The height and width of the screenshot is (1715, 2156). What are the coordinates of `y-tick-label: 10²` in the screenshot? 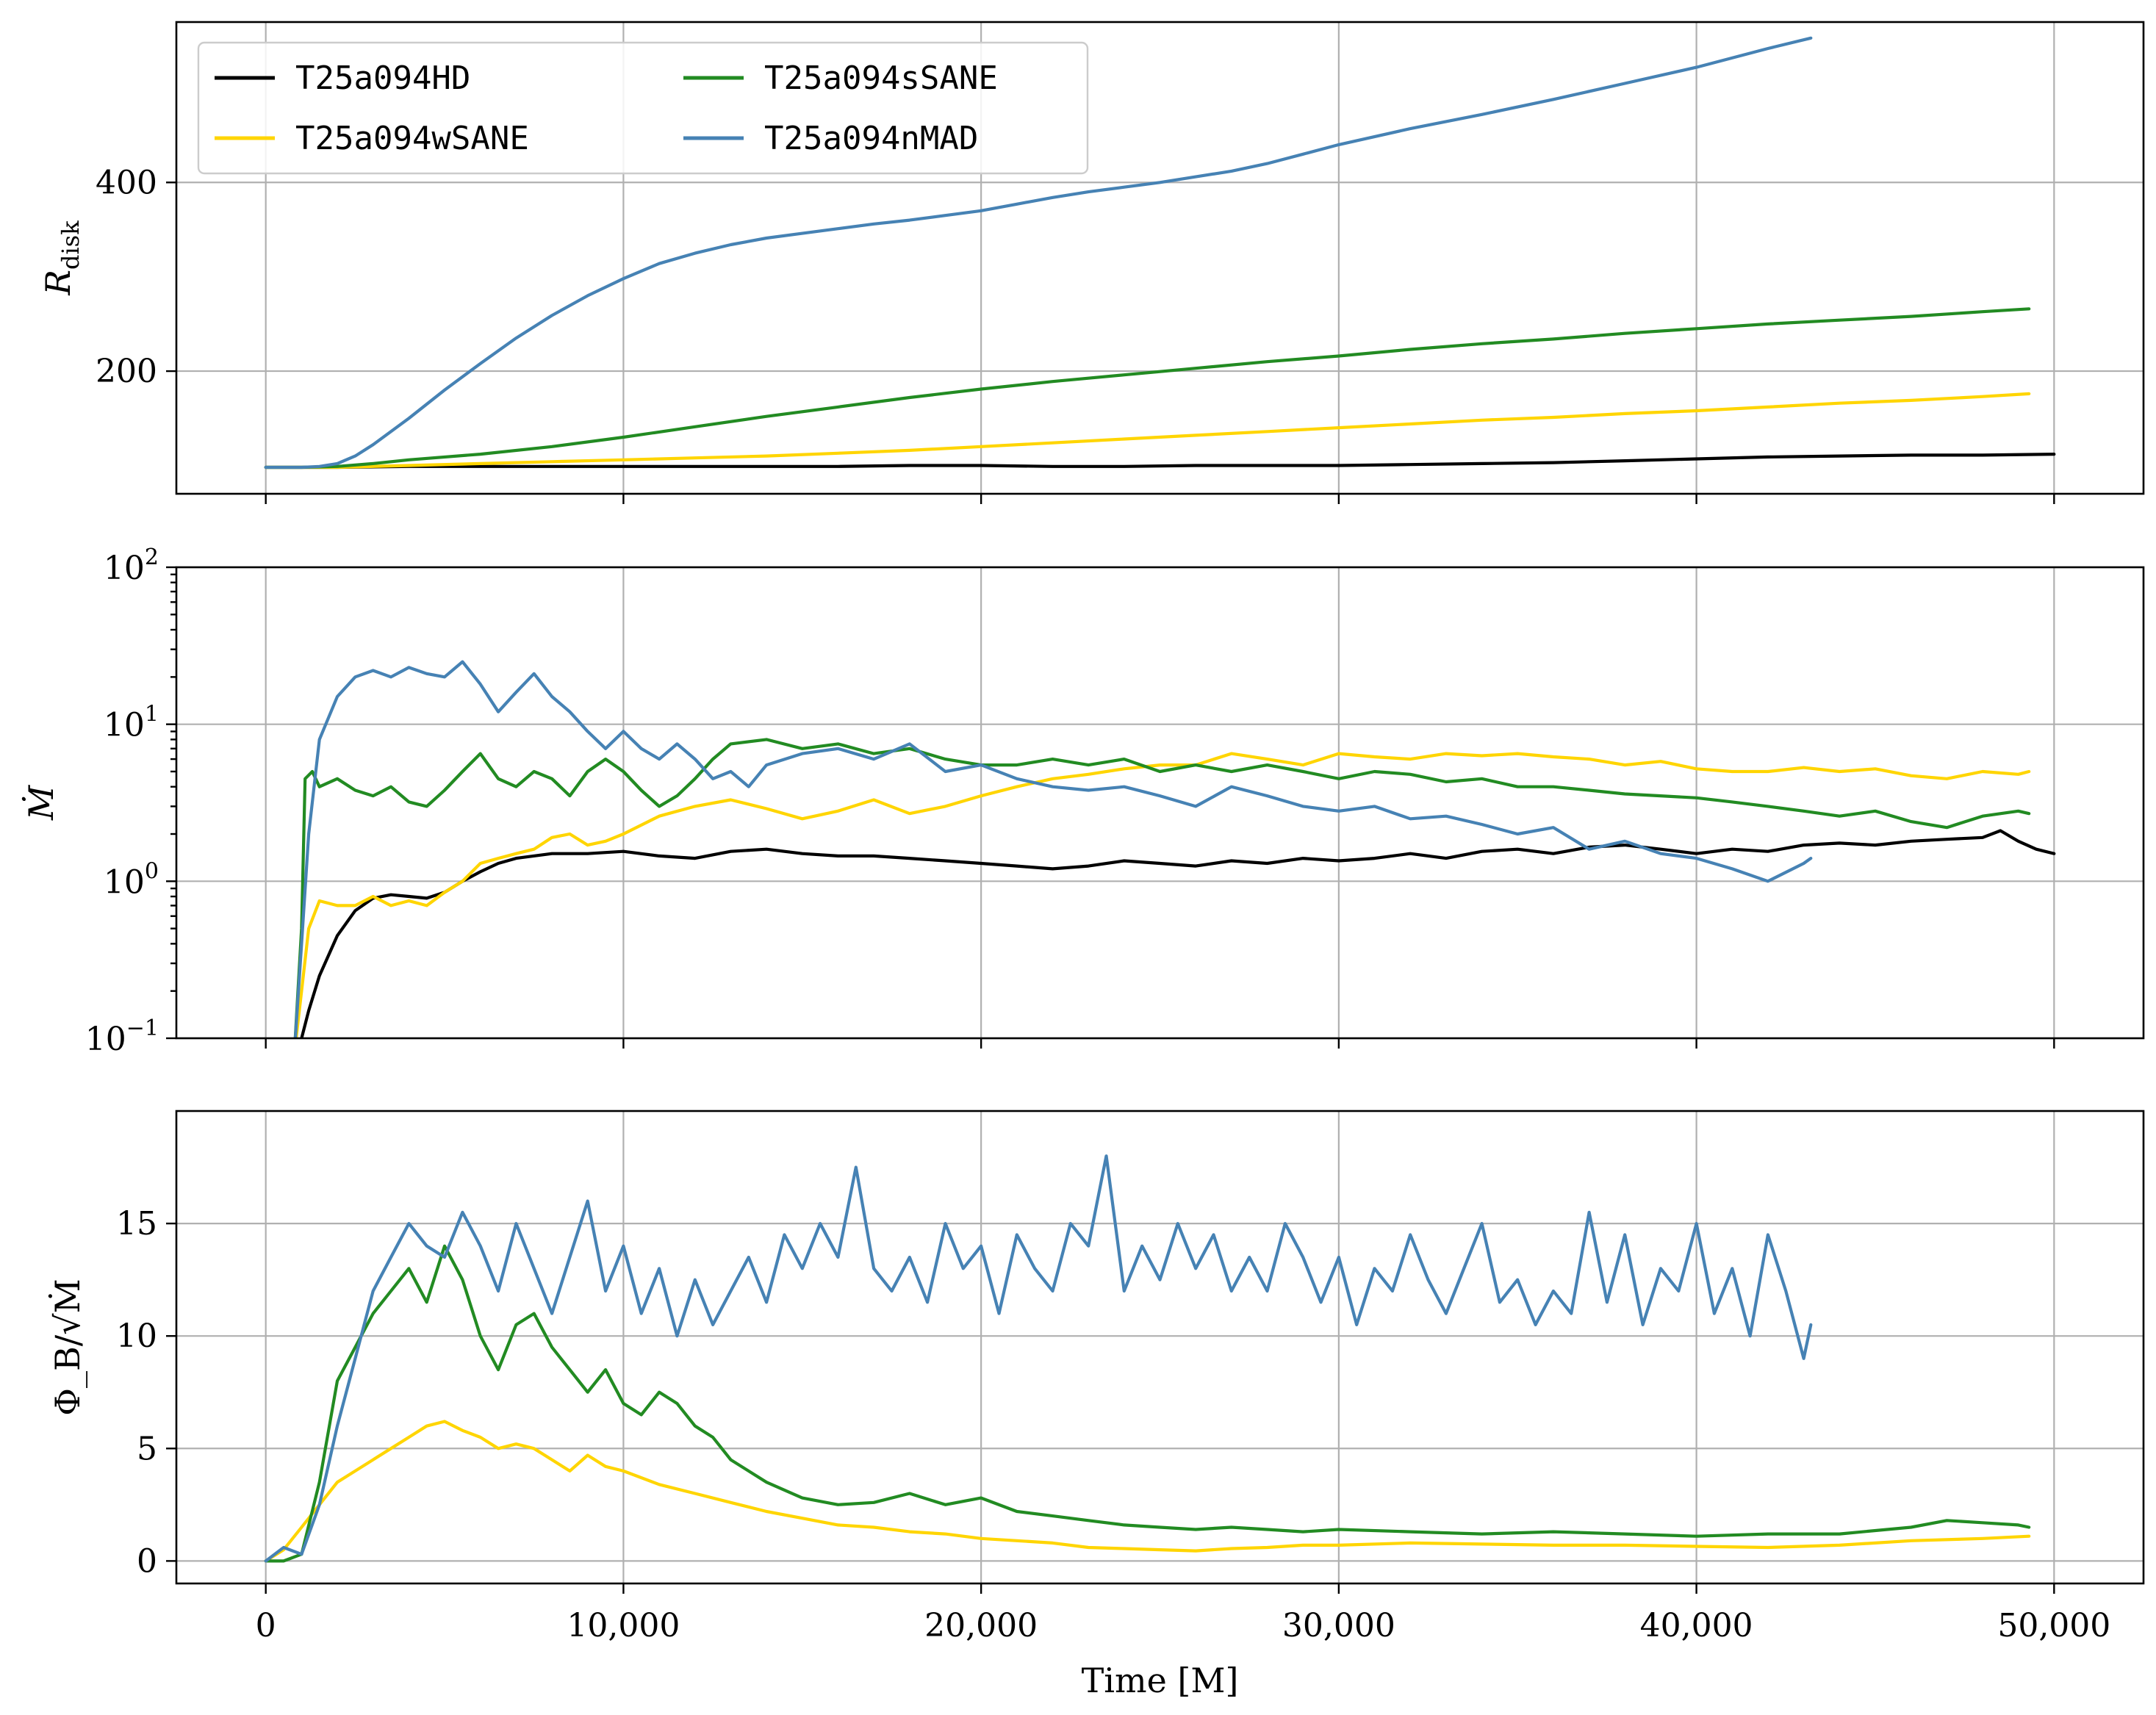 It's located at (131, 565).